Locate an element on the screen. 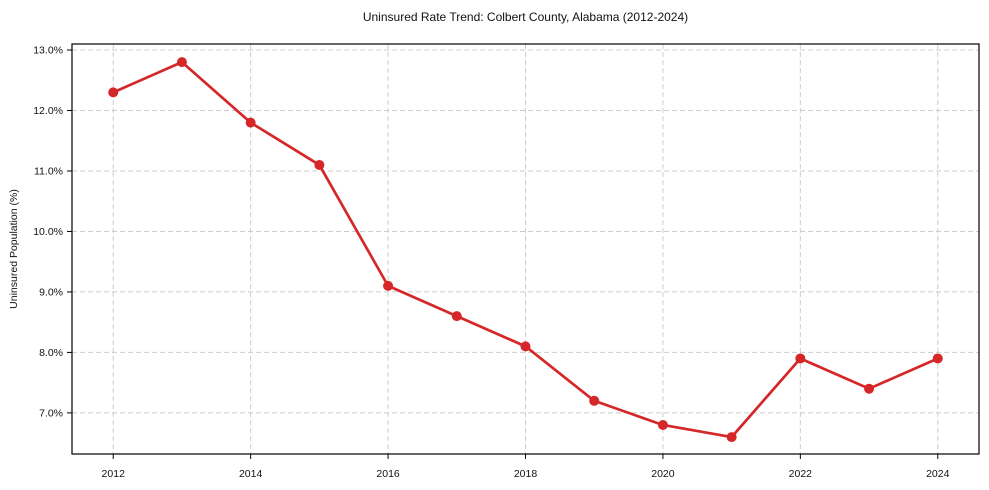  y-tick-label: 7.0% is located at coordinates (51, 414).